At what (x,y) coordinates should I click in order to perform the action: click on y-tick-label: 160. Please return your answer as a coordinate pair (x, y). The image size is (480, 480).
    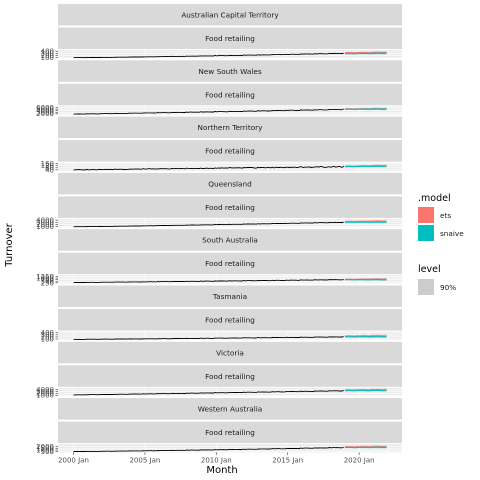
    Looking at the image, I should click on (47, 164).